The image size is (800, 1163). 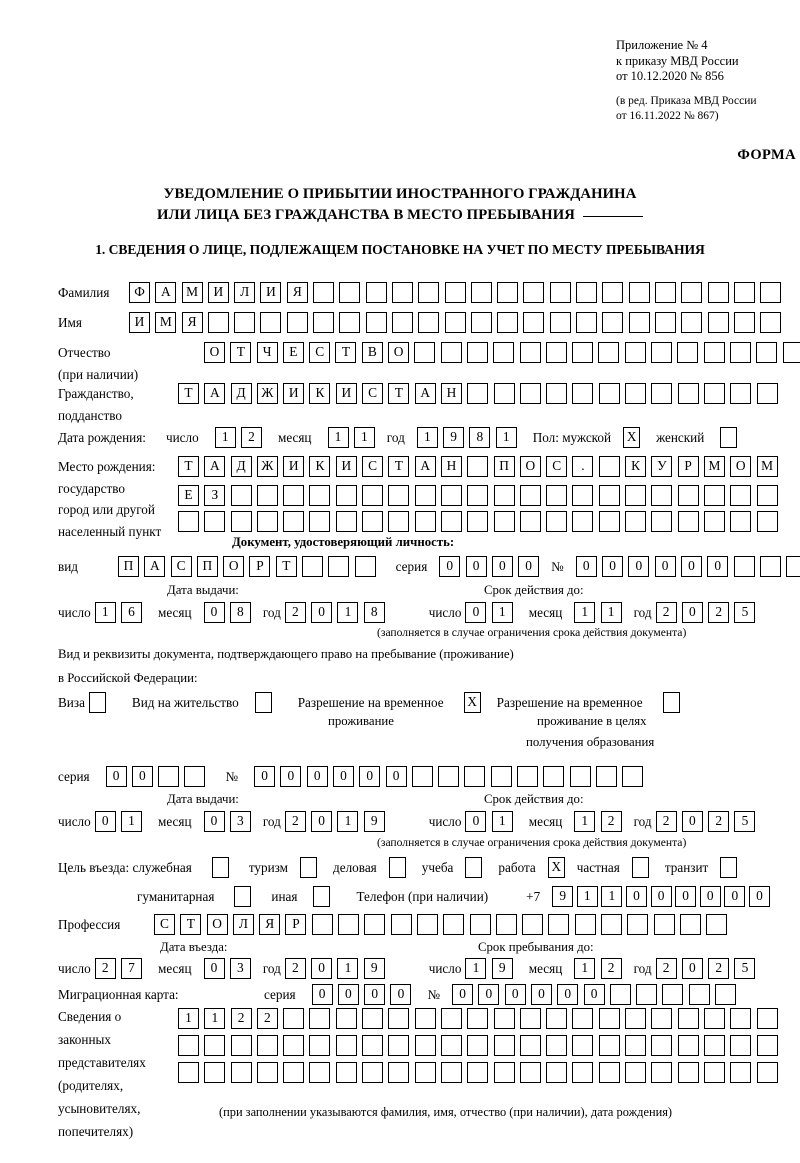 What do you see at coordinates (245, 292) in the screenshot?
I see `char-cell: Л` at bounding box center [245, 292].